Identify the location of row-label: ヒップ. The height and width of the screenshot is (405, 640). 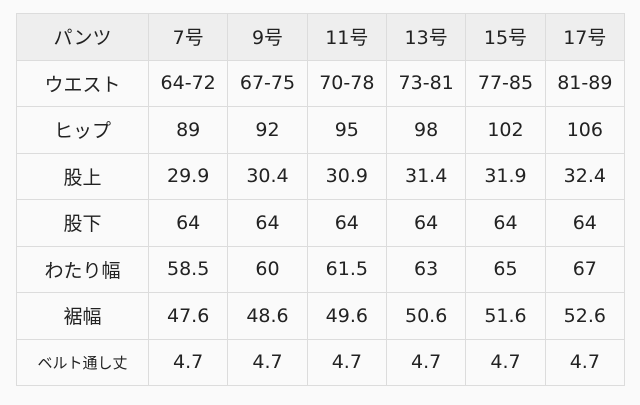
(82, 130).